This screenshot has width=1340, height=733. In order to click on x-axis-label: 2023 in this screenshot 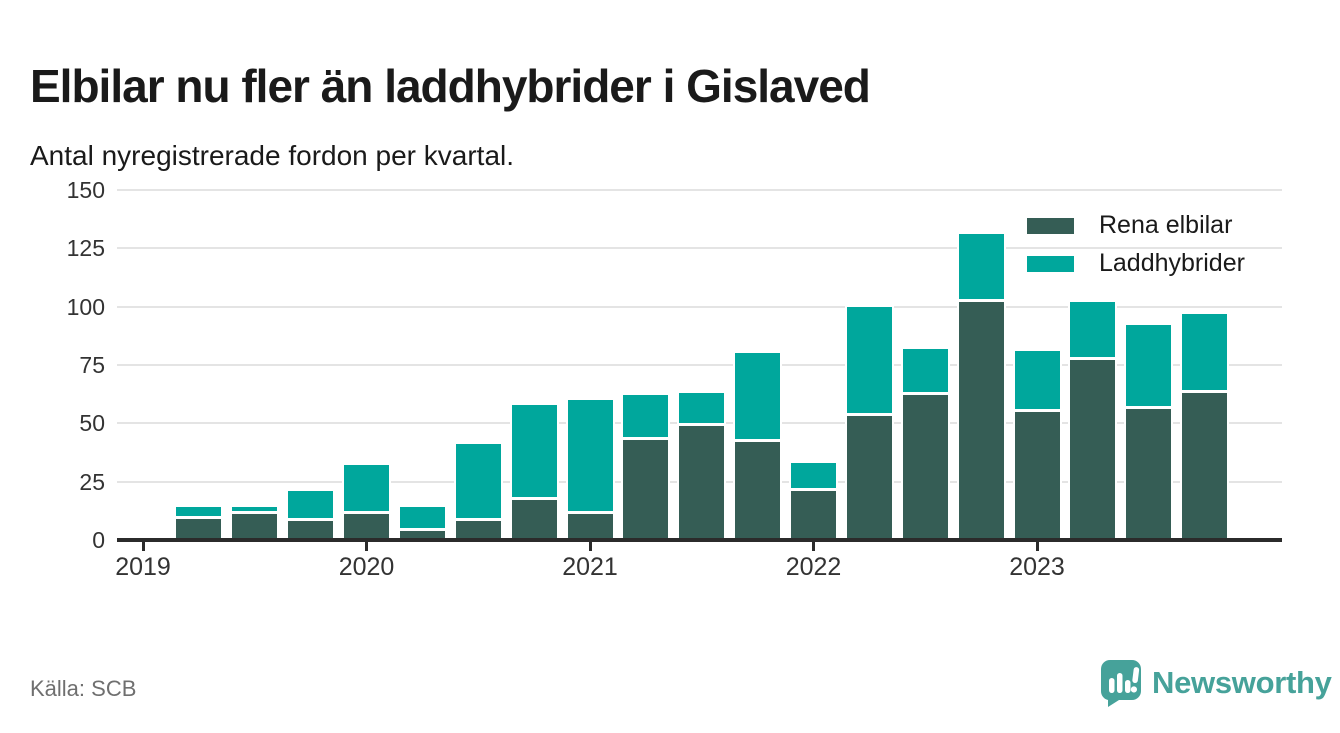, I will do `click(1037, 567)`.